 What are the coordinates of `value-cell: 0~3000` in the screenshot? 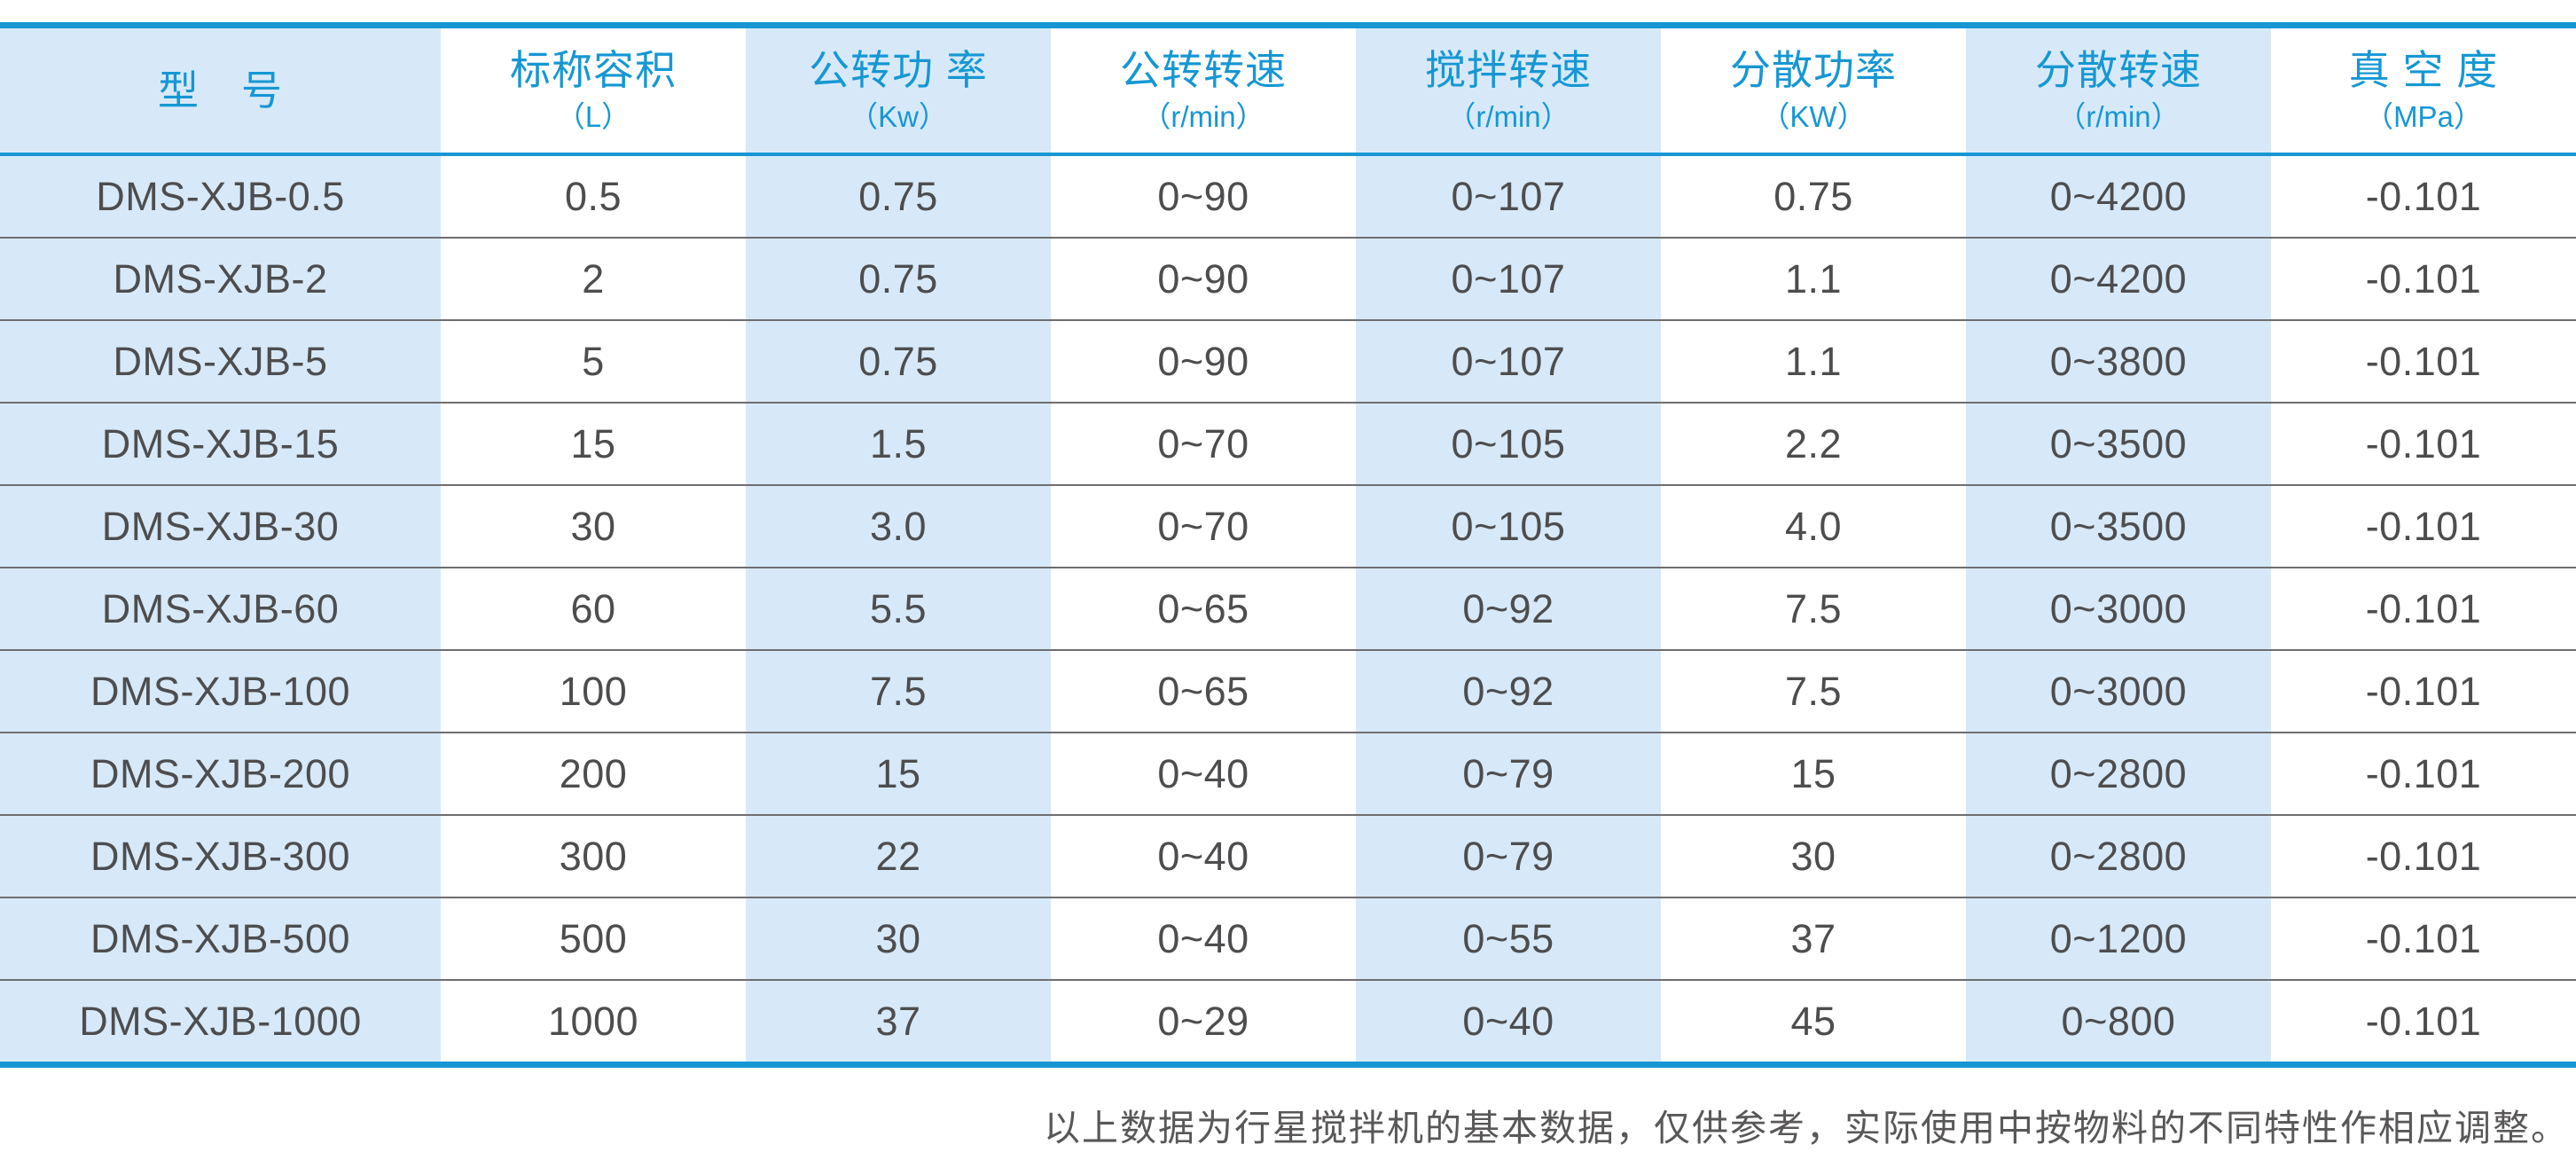 It's located at (2118, 691).